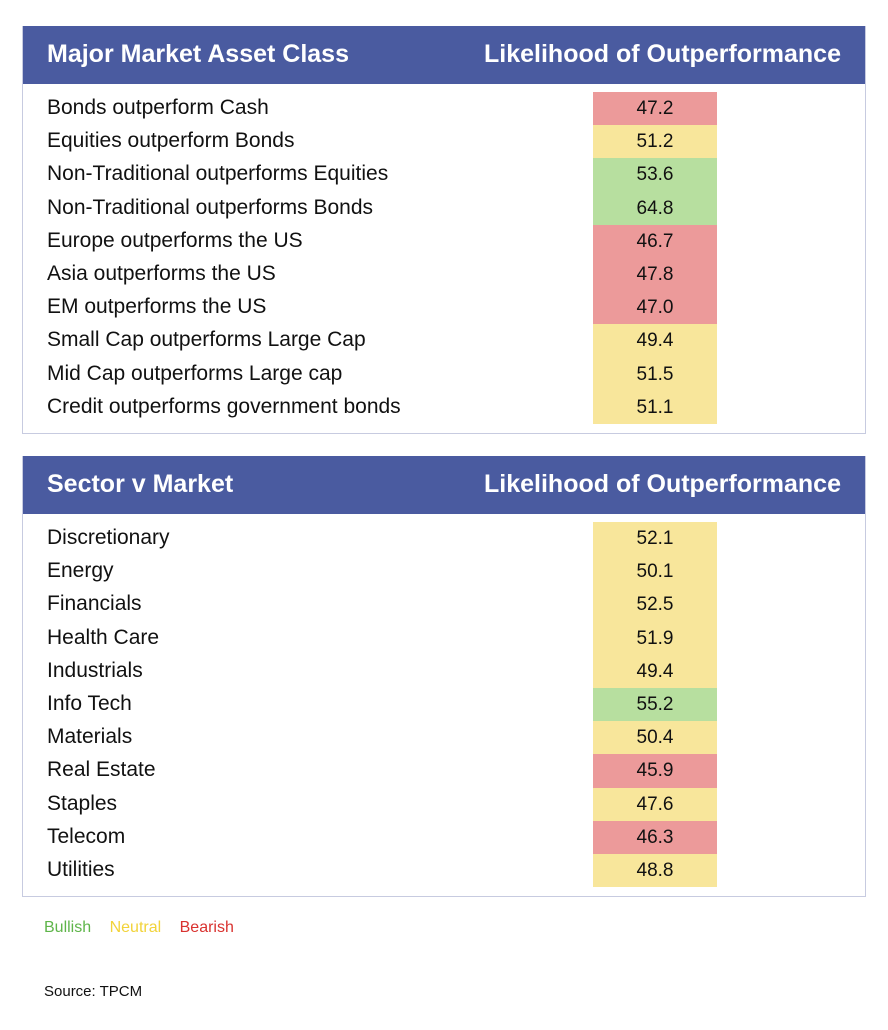 This screenshot has height=1030, width=888. I want to click on likelihood-value-cell: 51.1, so click(655, 407).